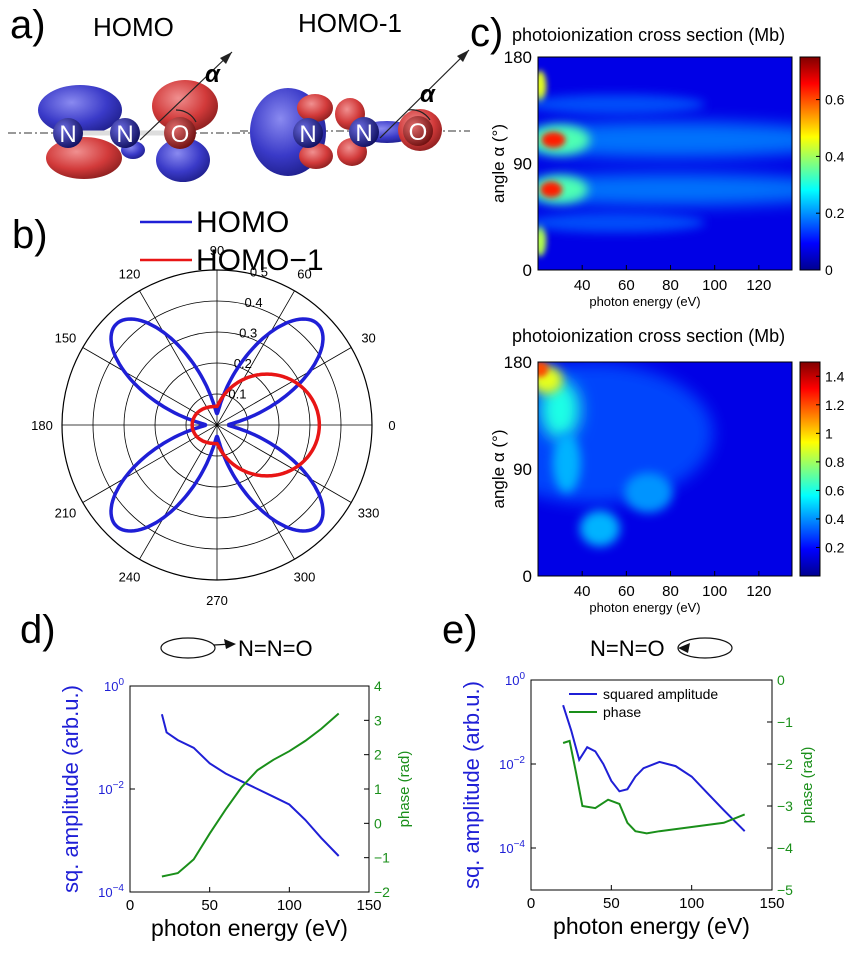 This screenshot has height=953, width=861. Describe the element at coordinates (213, 74) in the screenshot. I see `homo-angle-symbol: α` at that location.